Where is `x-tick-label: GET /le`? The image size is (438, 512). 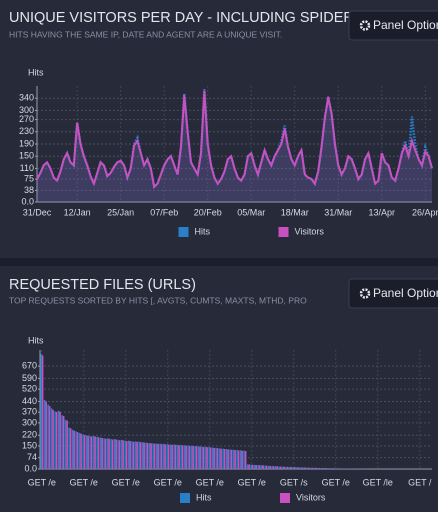
x-tick-label: GET /le is located at coordinates (378, 482).